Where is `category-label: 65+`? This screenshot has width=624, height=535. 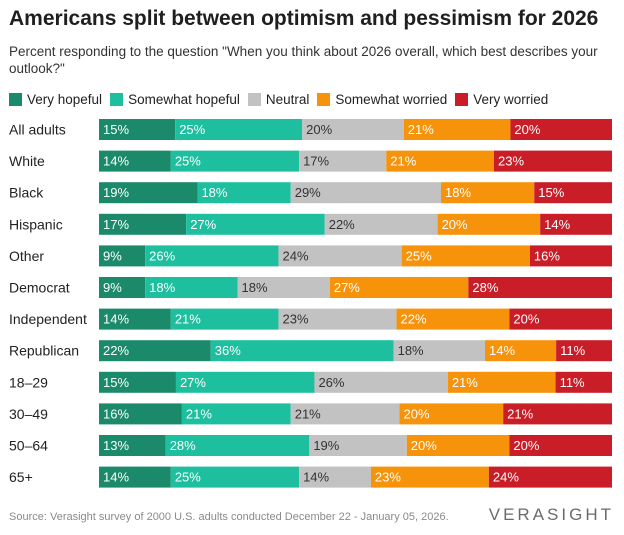 category-label: 65+ is located at coordinates (21, 477).